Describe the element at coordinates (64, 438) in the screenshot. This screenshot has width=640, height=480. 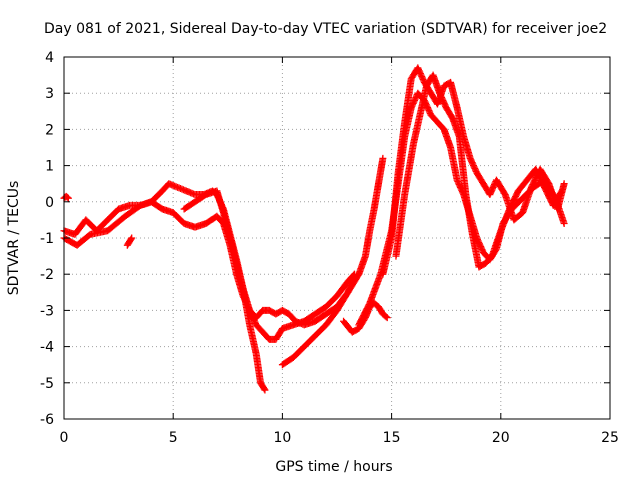
I see `x-tick-label: 0` at that location.